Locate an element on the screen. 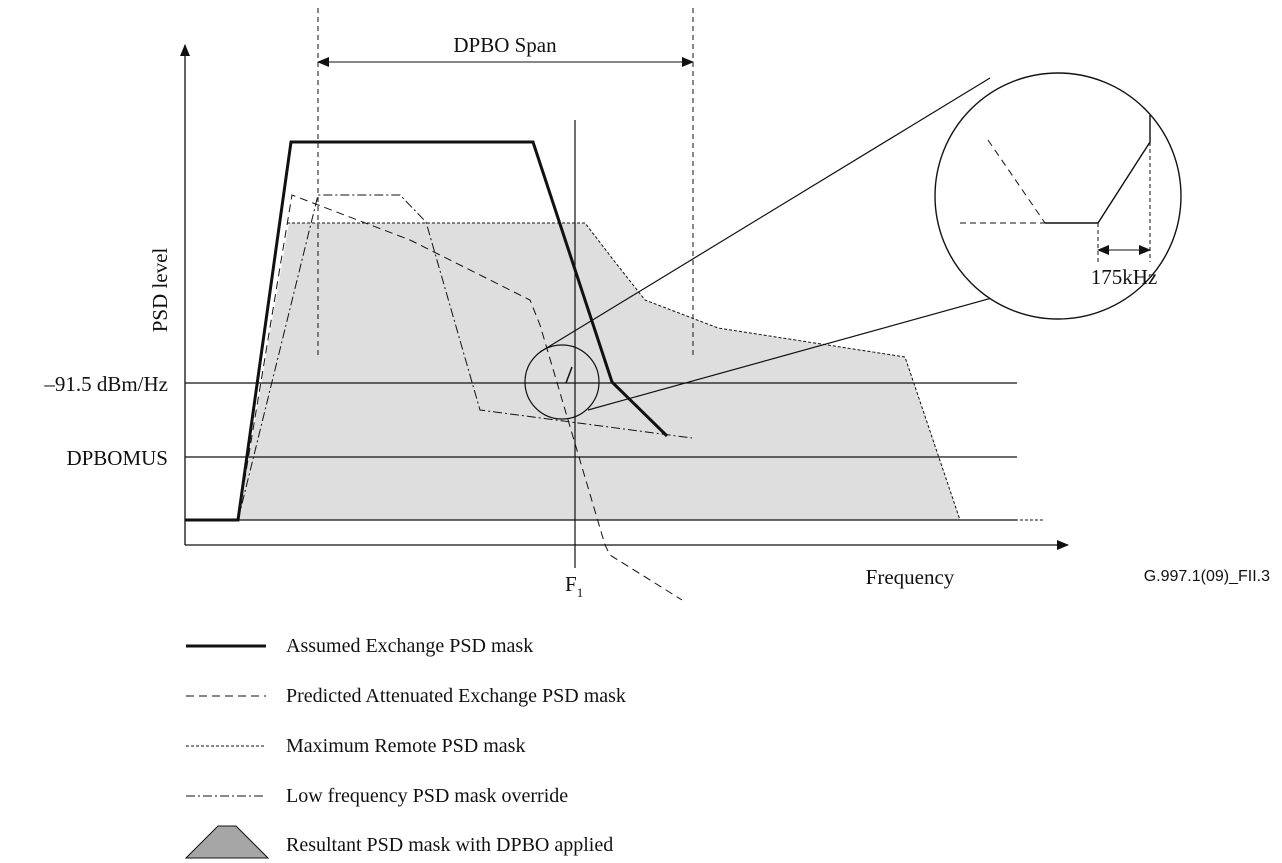 The image size is (1282, 863). y-axis-label: PSD level is located at coordinates (160, 290).